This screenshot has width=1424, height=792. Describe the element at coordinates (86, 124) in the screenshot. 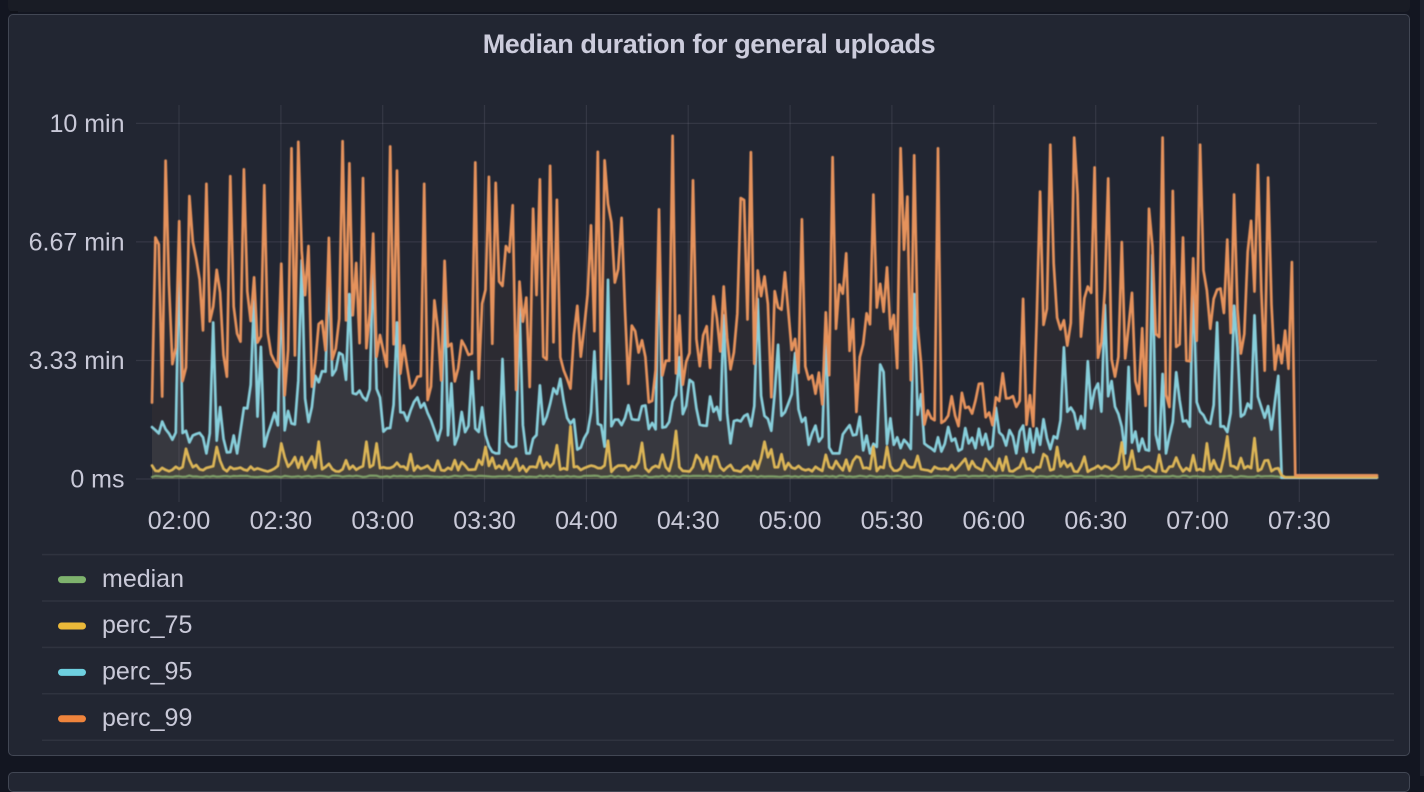

I see `svg-text: 10 min` at that location.